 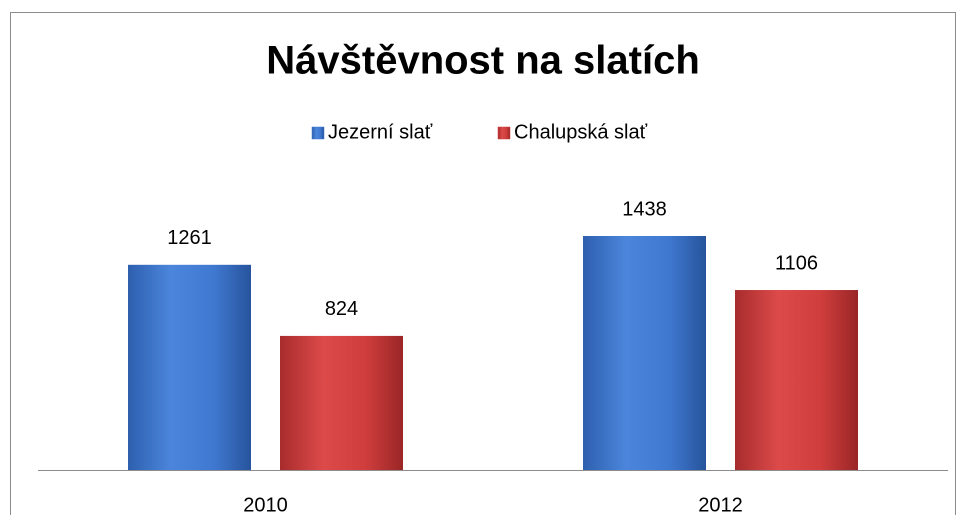 I want to click on legend-label: Chalupská slať, so click(x=581, y=132).